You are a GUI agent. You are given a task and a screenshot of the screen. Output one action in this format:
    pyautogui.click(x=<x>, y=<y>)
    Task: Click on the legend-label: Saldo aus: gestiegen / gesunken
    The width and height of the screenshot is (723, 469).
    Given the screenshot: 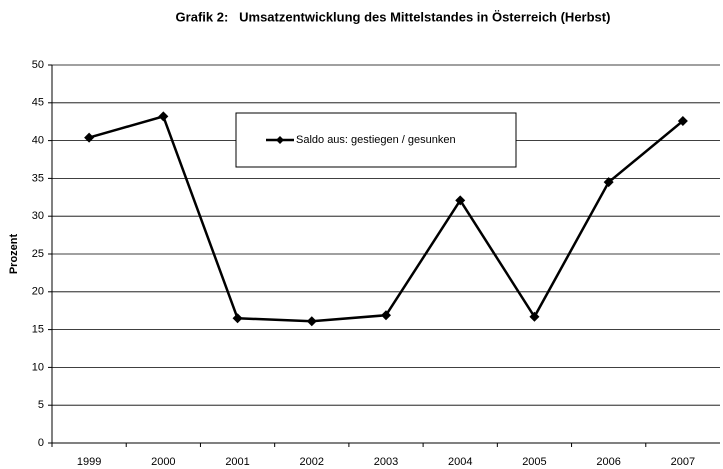 What is the action you would take?
    pyautogui.click(x=376, y=140)
    